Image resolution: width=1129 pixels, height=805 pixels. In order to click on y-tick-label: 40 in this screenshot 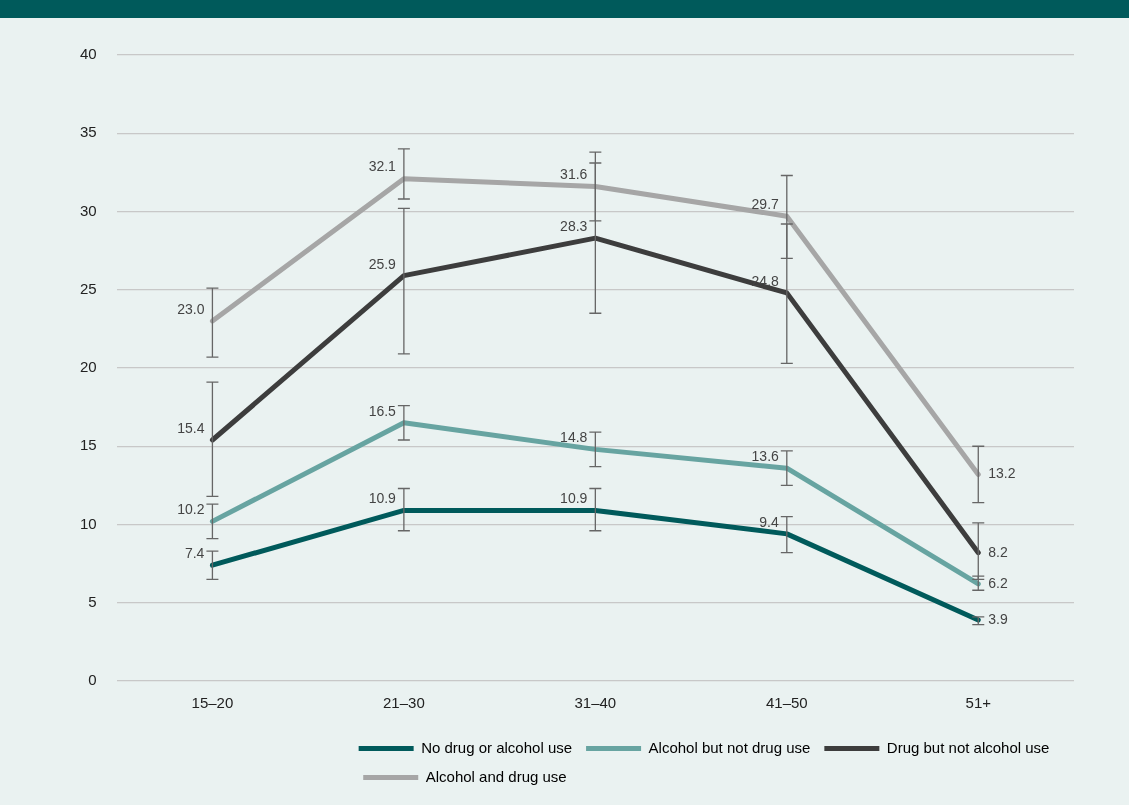, I will do `click(88, 54)`.